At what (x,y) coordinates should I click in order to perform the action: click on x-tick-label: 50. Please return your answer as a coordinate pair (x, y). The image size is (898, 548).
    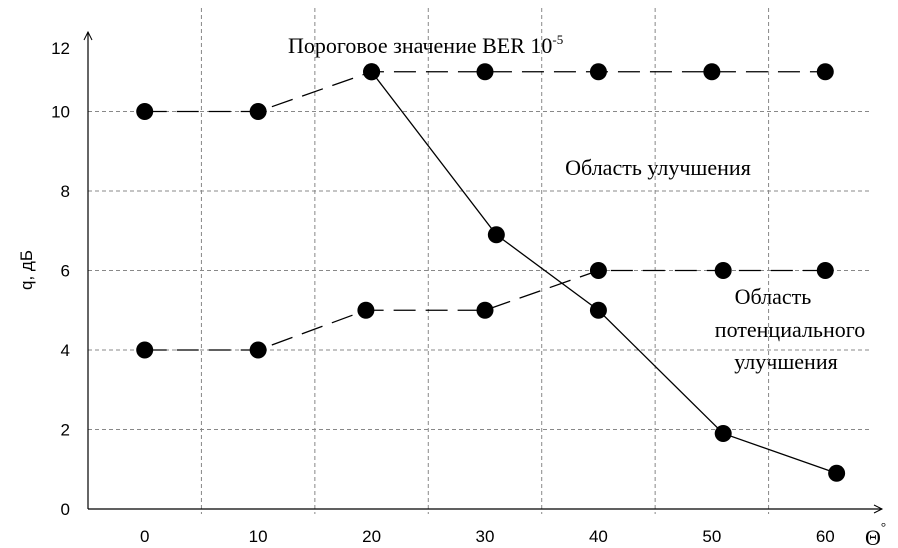
    Looking at the image, I should click on (711, 536).